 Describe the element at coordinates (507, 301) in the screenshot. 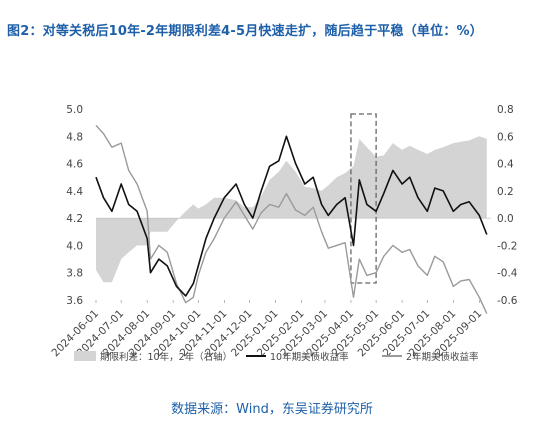

I see `y-right-tick-label: -0.6` at that location.